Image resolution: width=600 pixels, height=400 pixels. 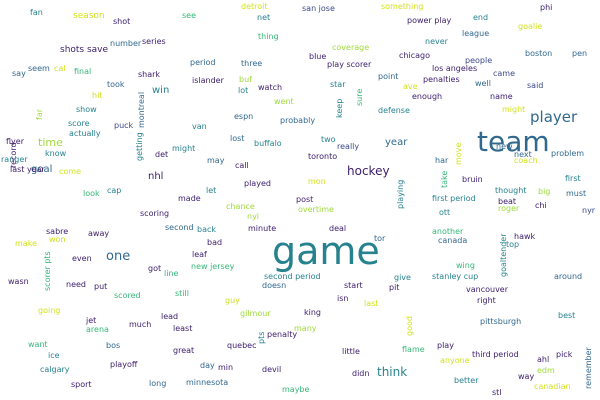 What do you see at coordinates (55, 369) in the screenshot?
I see `word-calgary: calgary` at bounding box center [55, 369].